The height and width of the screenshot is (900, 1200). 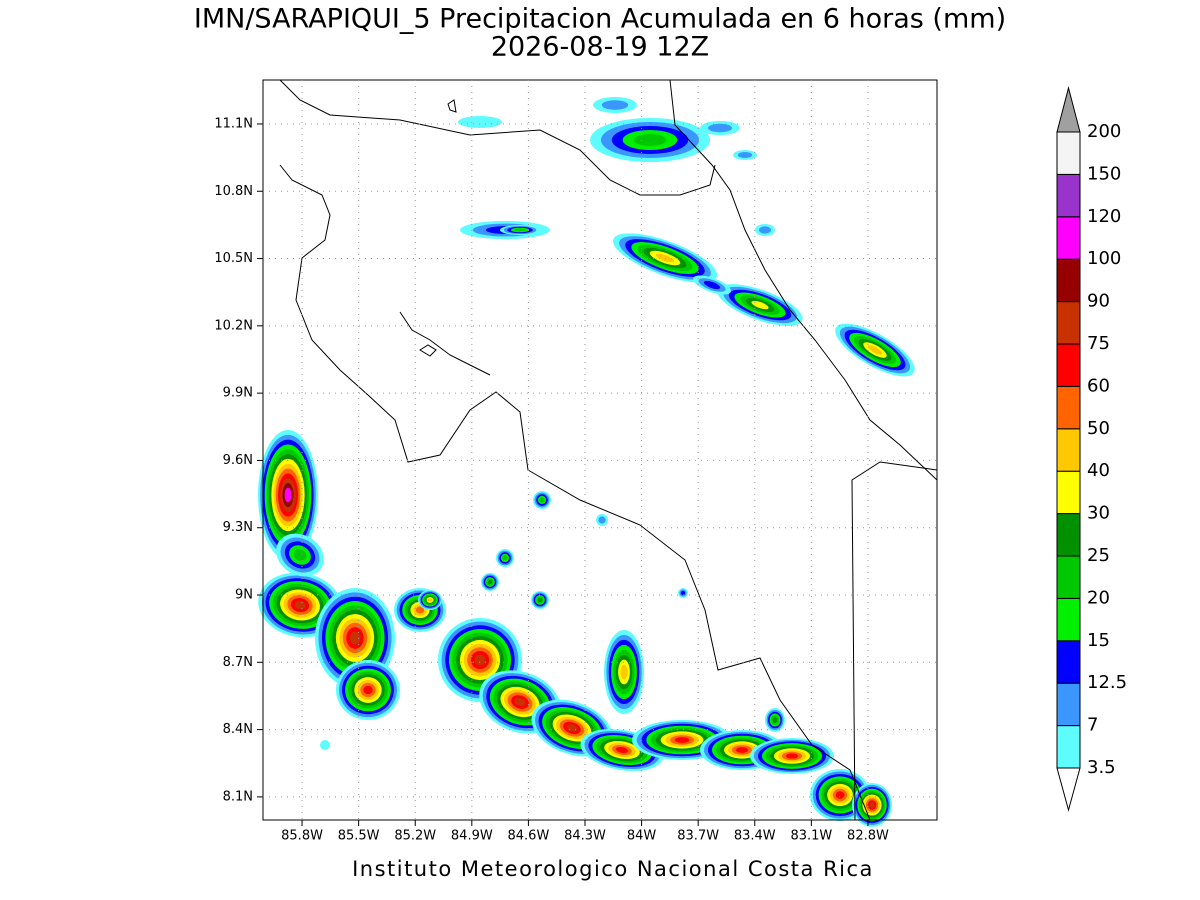 I want to click on colorbar-under, so click(x=1068, y=789).